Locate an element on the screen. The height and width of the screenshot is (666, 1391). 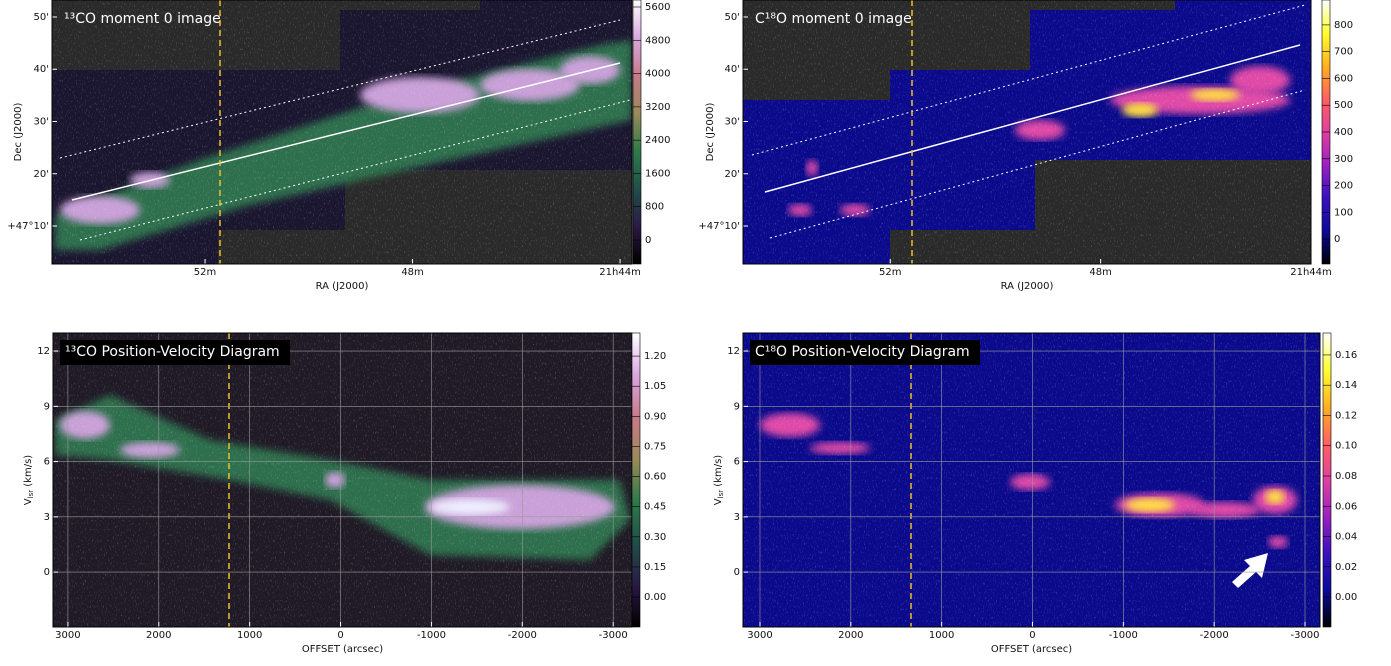
colorbar-label: 0.10 is located at coordinates (1346, 446).